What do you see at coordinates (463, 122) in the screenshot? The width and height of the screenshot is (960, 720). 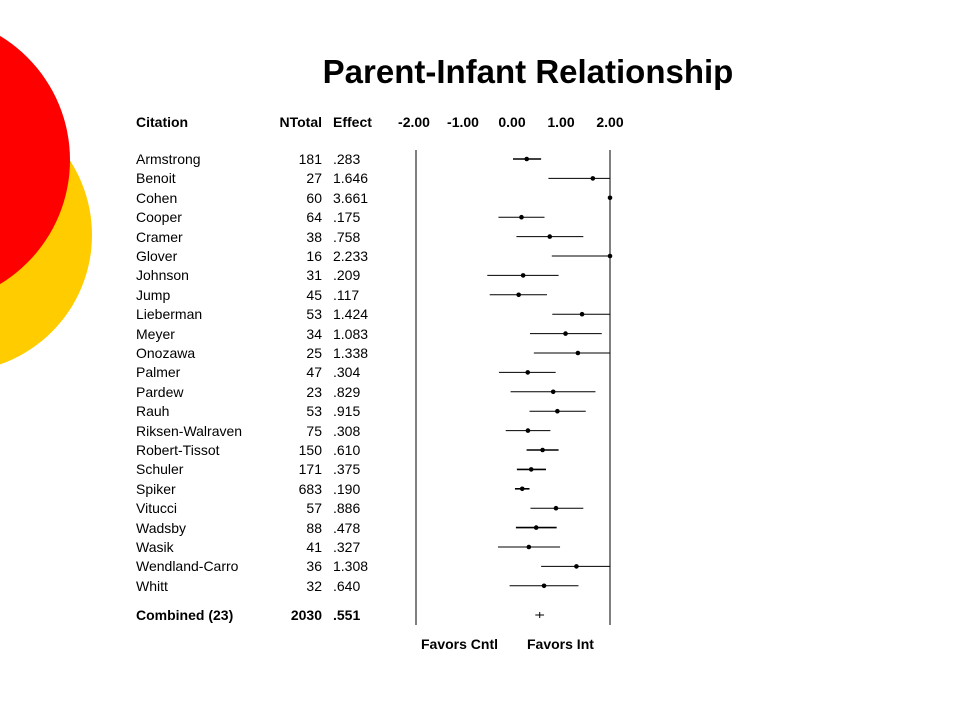 I see `tick-label: -1.00` at bounding box center [463, 122].